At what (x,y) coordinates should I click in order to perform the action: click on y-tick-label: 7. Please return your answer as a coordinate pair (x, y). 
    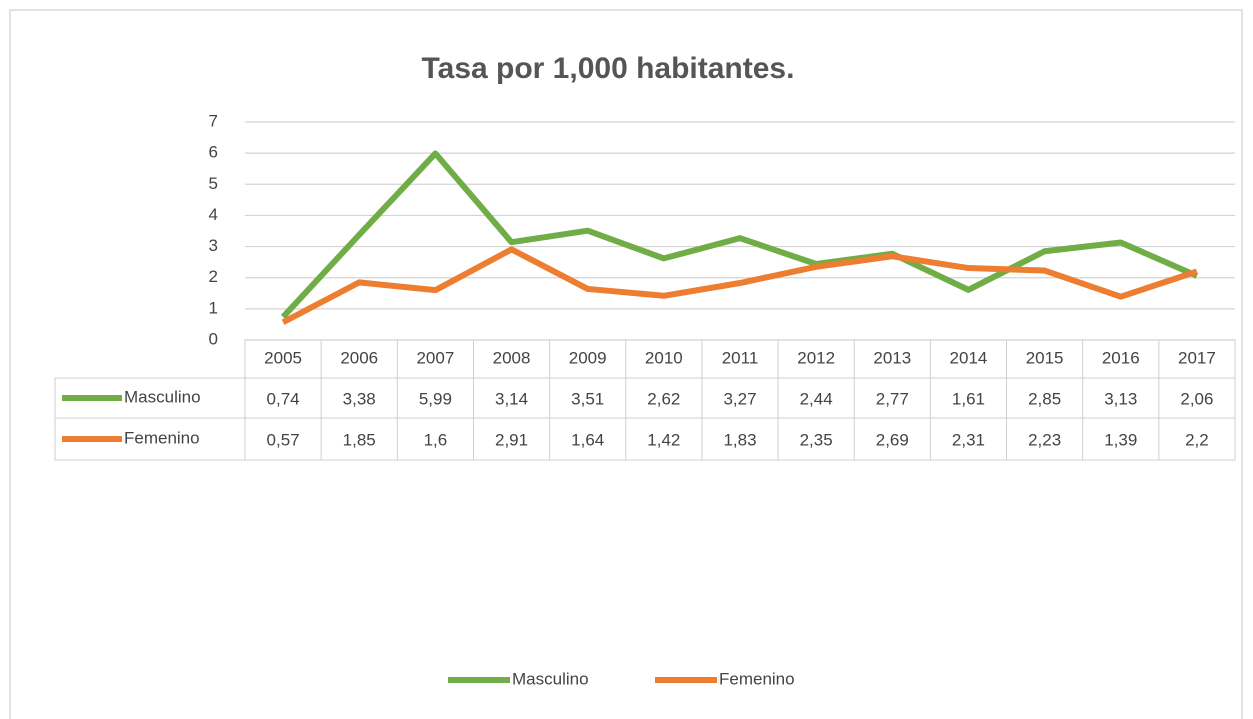
    Looking at the image, I should click on (213, 120).